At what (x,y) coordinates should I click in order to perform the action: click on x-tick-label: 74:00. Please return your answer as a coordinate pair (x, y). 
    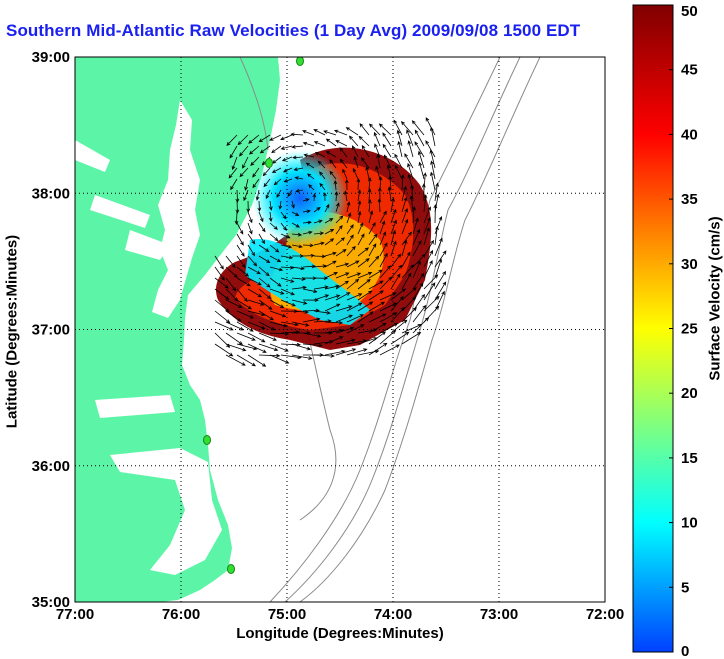
    Looking at the image, I should click on (393, 614).